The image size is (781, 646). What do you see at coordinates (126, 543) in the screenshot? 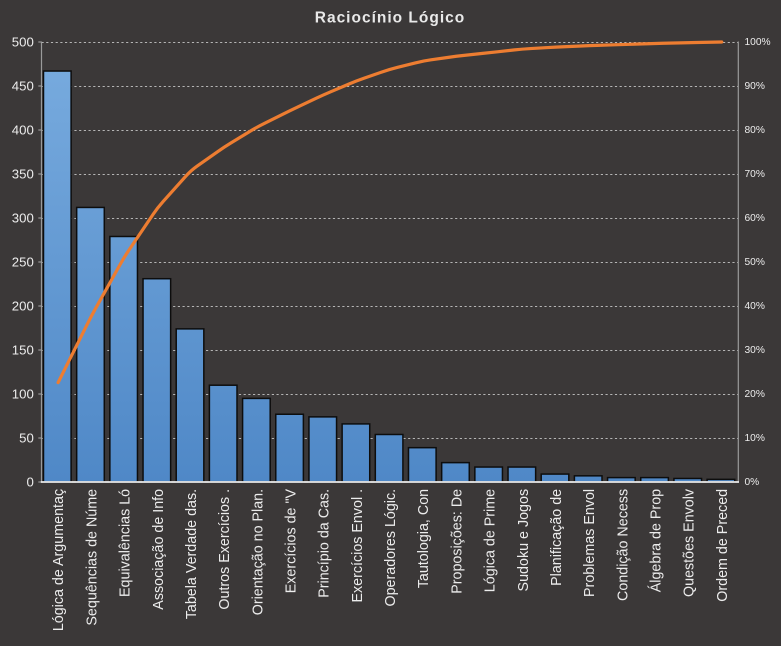
I see `svg-text: Equivalências Ló` at bounding box center [126, 543].